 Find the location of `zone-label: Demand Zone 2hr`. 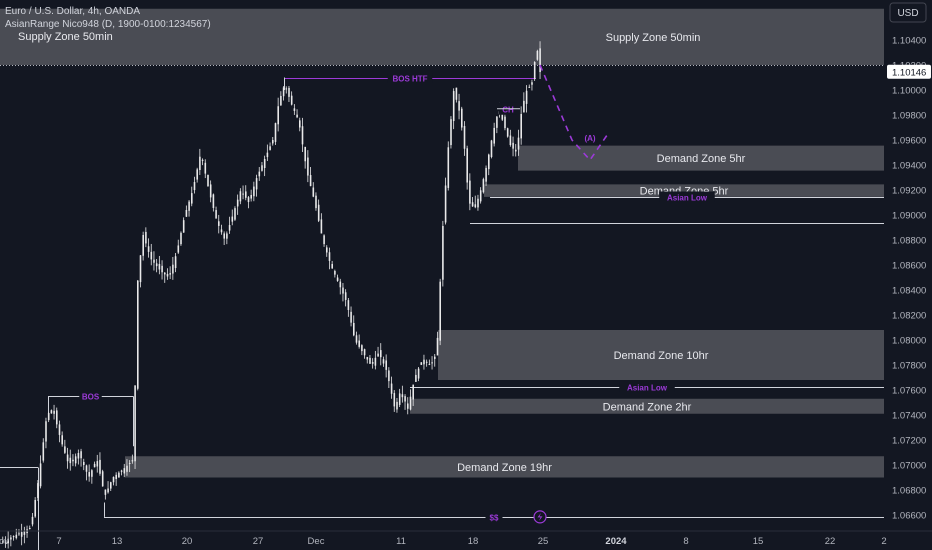

zone-label: Demand Zone 2hr is located at coordinates (647, 407).